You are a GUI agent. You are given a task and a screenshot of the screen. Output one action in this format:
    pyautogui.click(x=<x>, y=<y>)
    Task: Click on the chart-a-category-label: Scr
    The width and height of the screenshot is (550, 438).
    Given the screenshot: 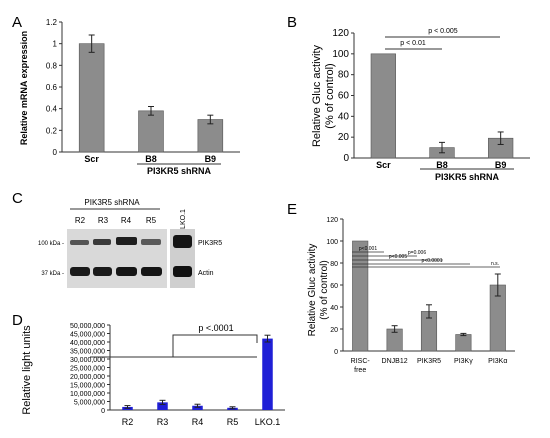 What is the action you would take?
    pyautogui.click(x=91, y=159)
    